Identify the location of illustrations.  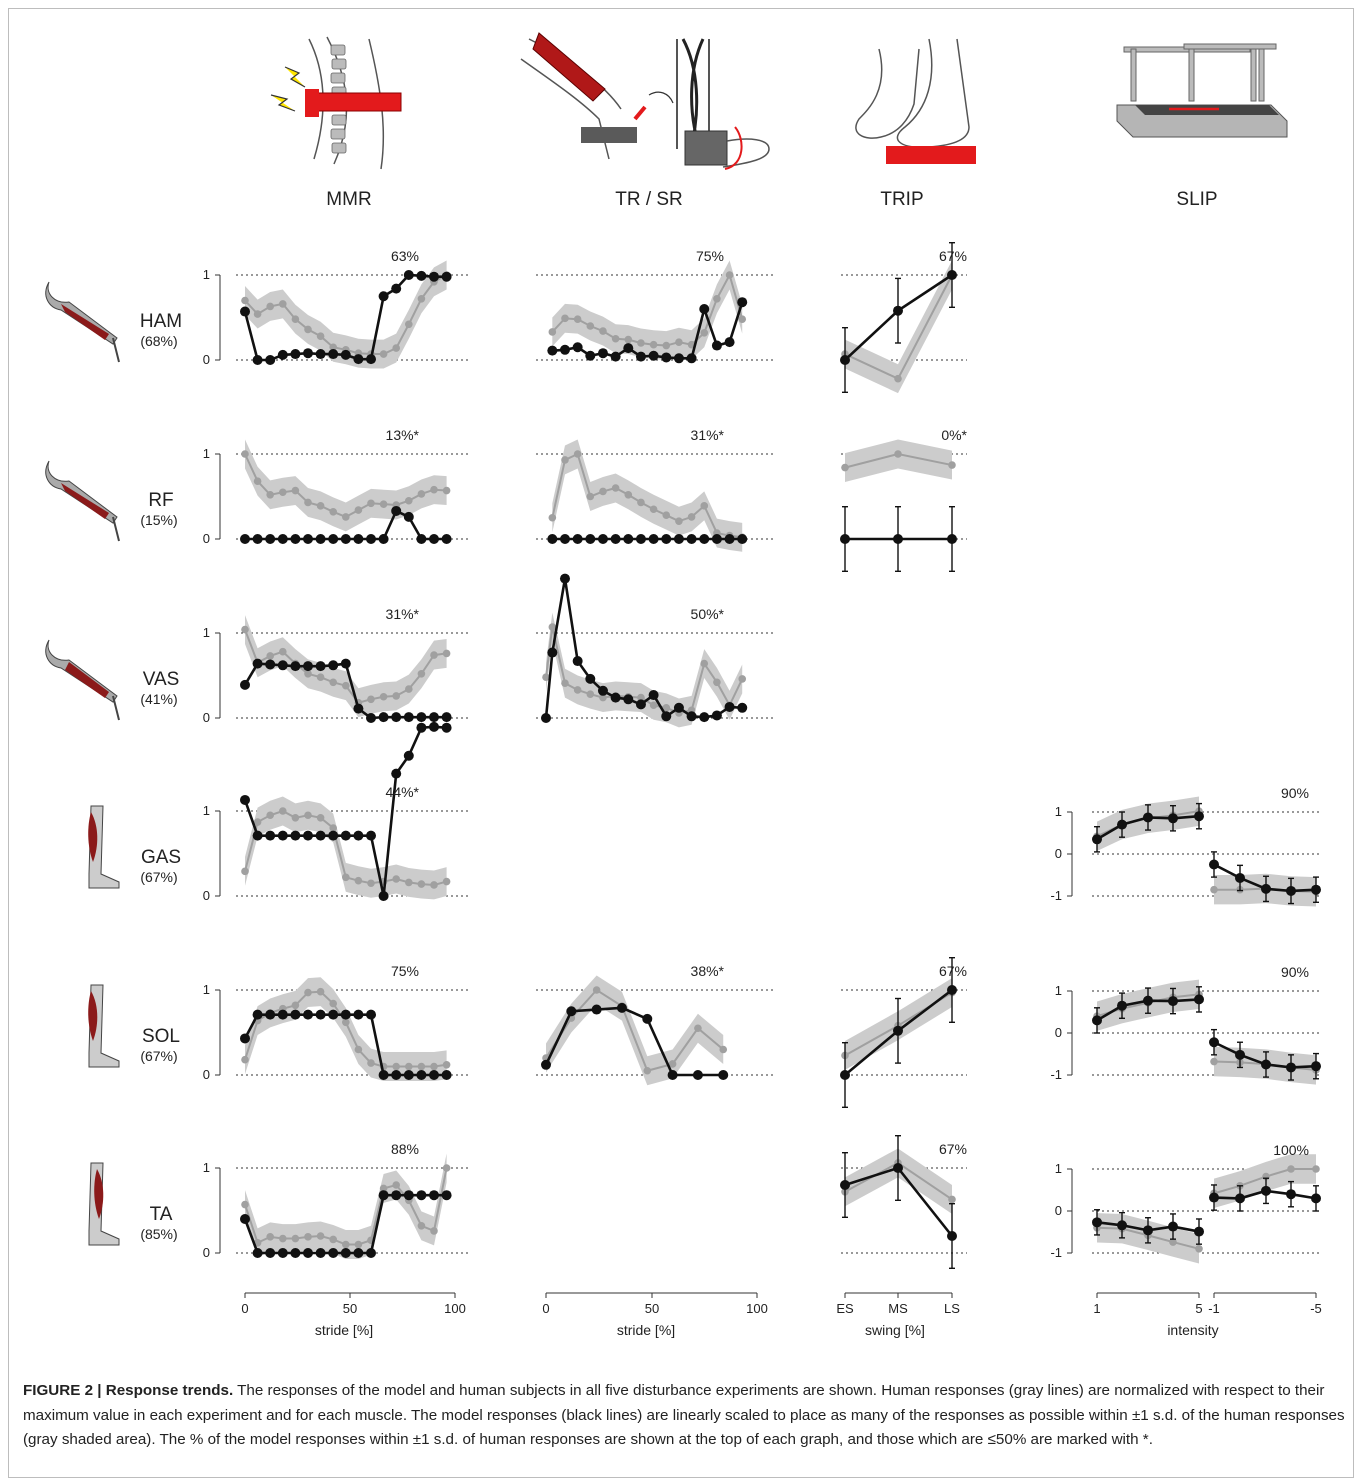
(779, 101).